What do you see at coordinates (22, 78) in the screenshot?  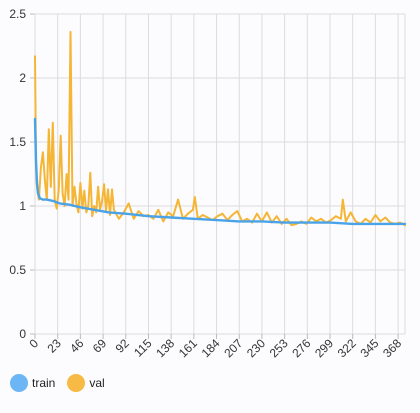 I see `y-tick-label: 2` at bounding box center [22, 78].